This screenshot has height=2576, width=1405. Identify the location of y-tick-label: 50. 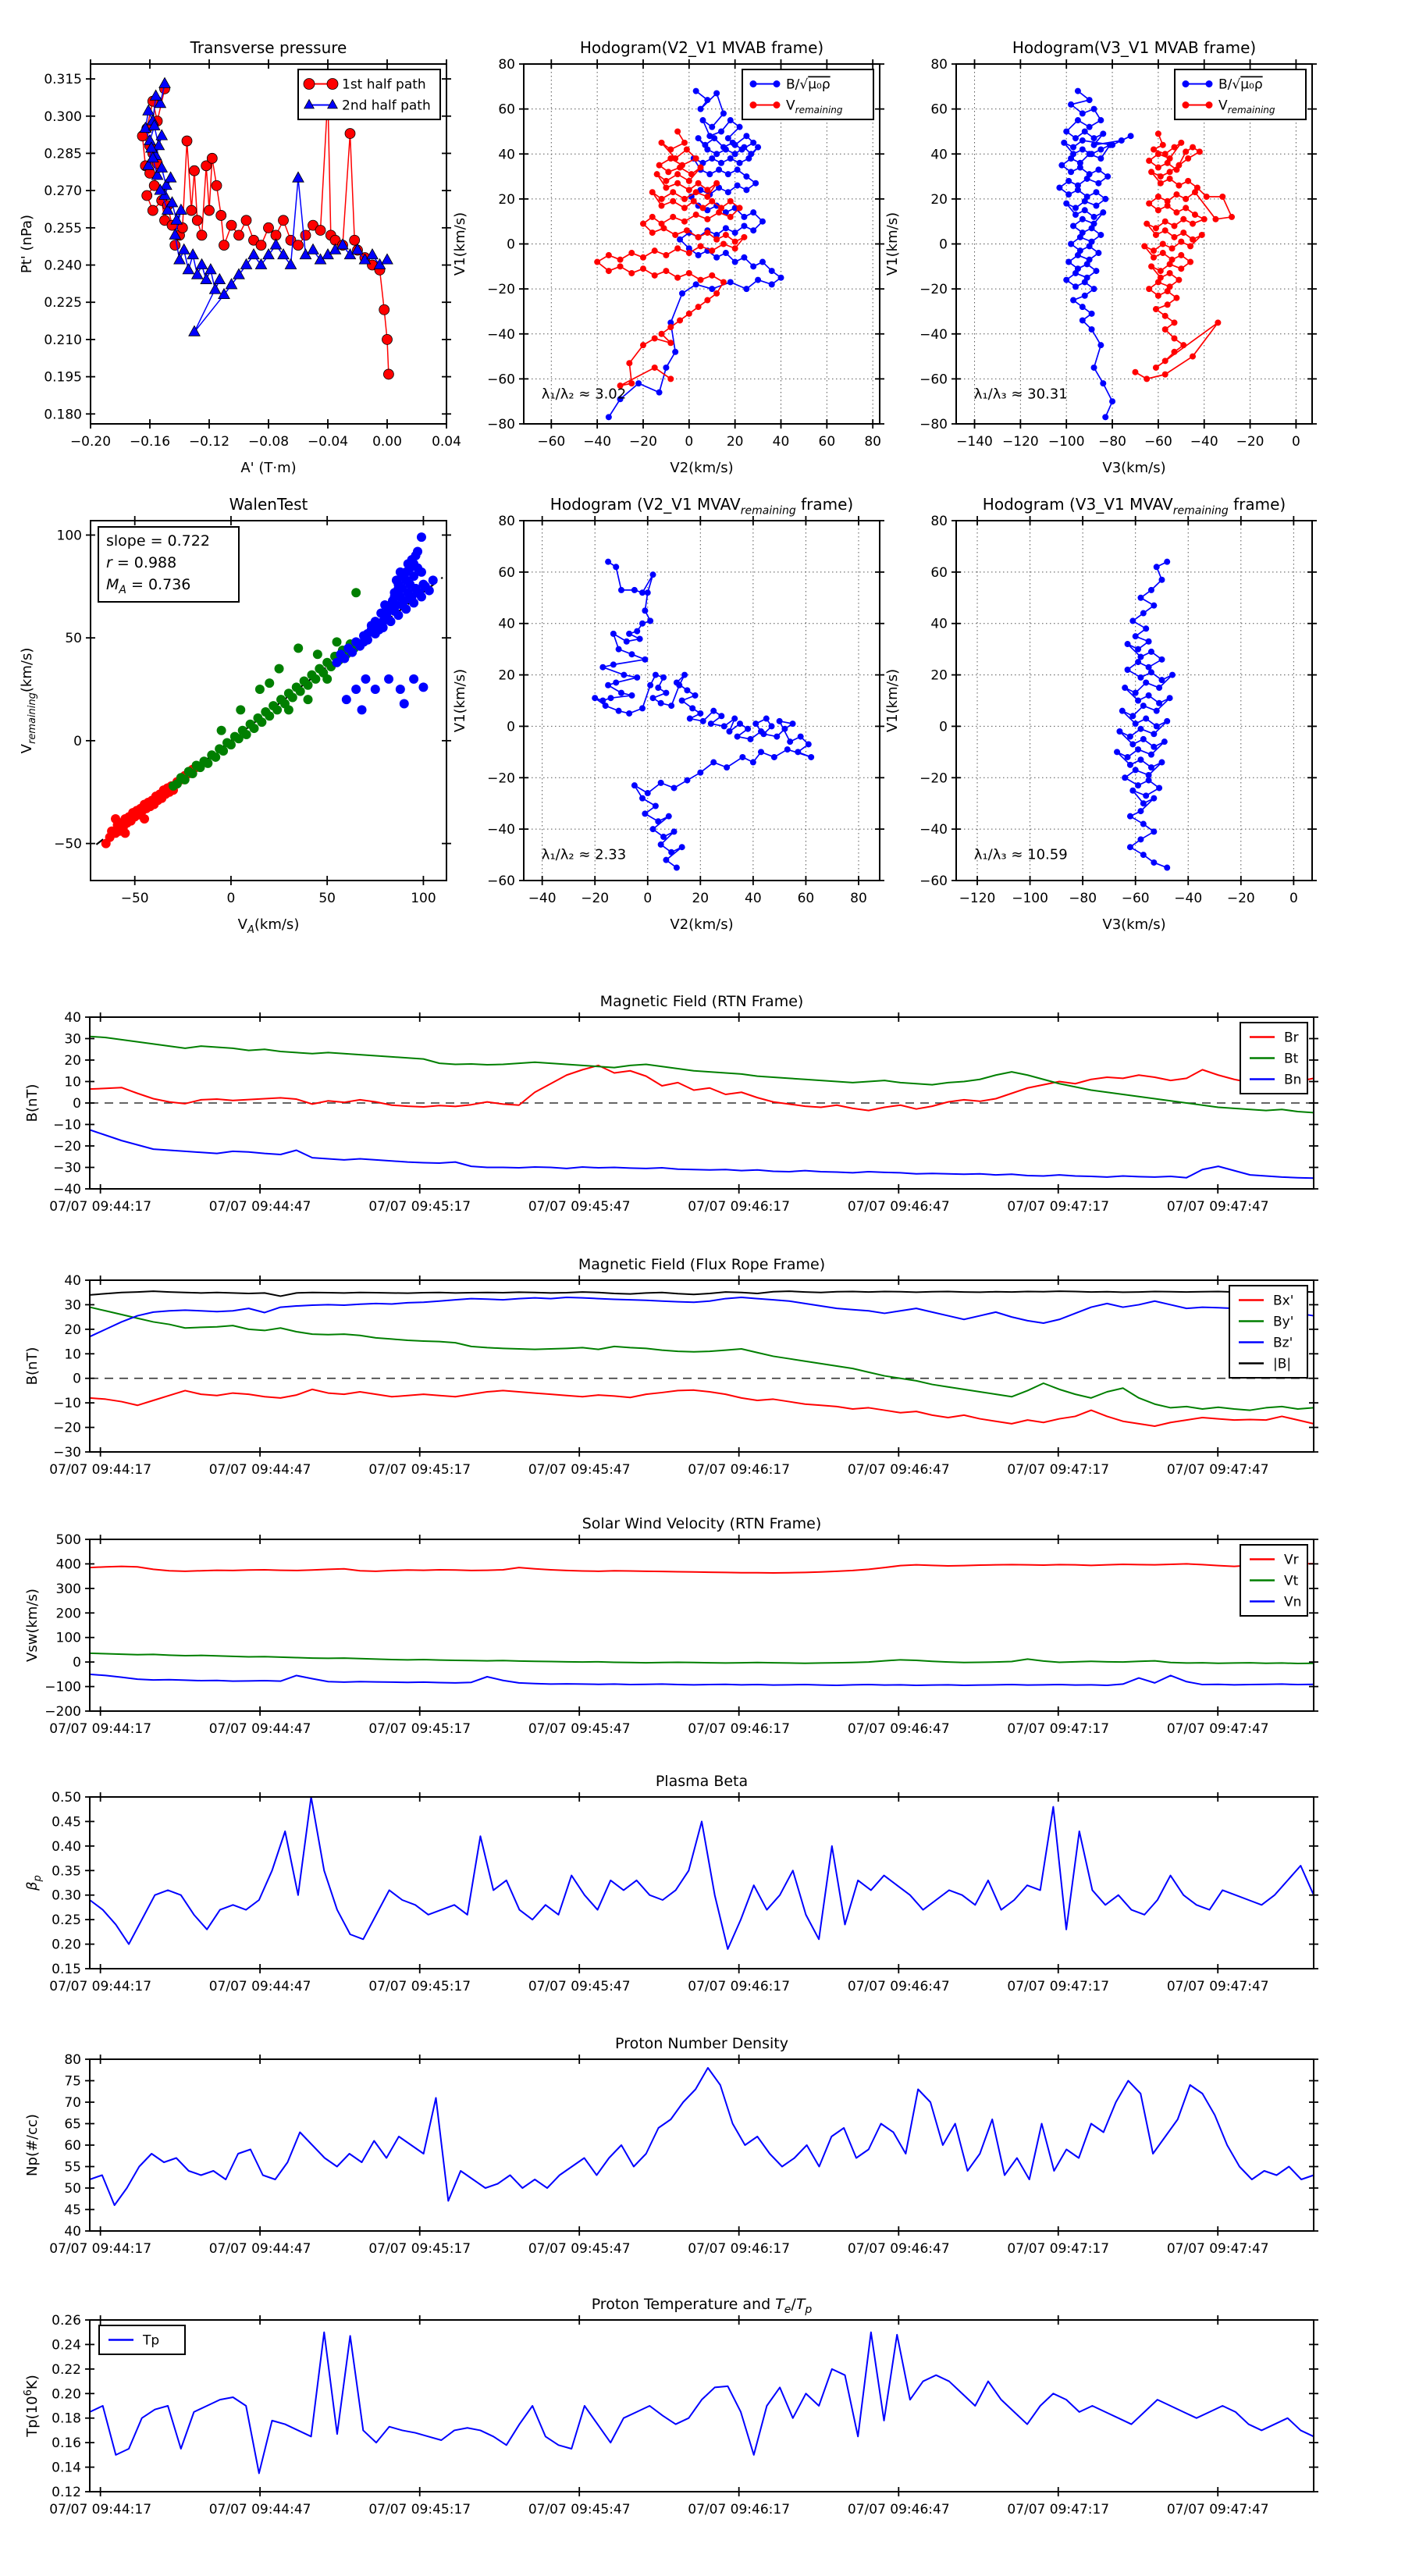
(73, 638).